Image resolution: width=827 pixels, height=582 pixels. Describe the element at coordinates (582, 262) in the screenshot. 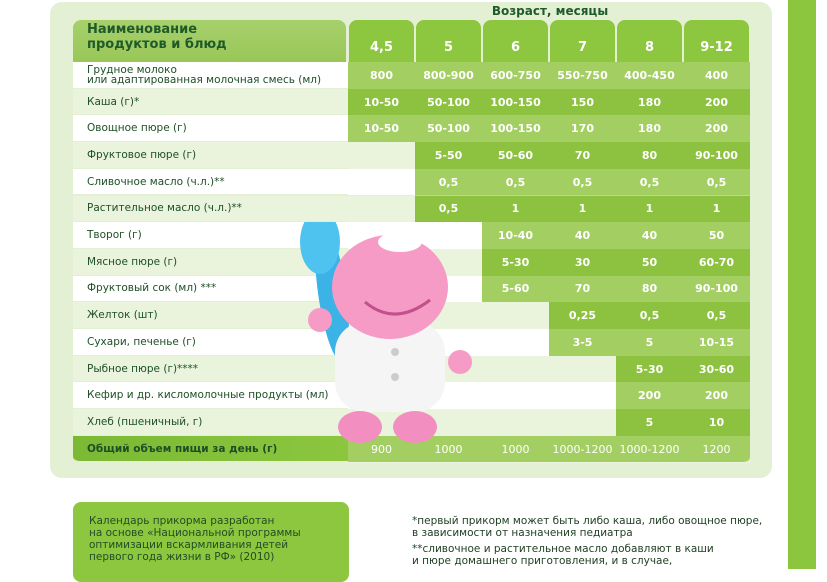

I see `table-cell: 30` at that location.